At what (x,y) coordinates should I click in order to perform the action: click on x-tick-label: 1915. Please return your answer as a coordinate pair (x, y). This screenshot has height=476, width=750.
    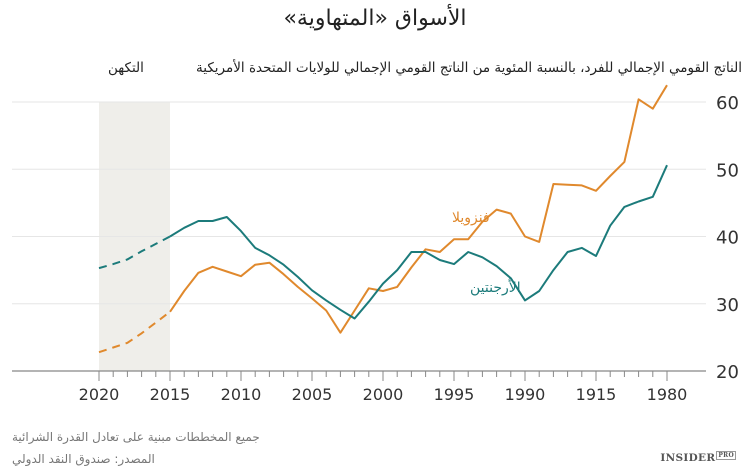
    Looking at the image, I should click on (596, 394).